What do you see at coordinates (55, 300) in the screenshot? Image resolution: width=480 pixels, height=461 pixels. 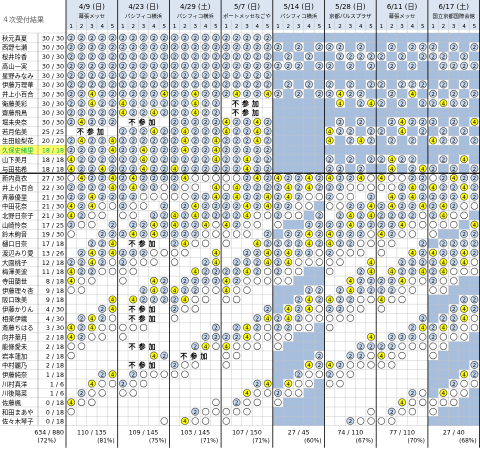 I see `member-score: 9 / 18` at bounding box center [55, 300].